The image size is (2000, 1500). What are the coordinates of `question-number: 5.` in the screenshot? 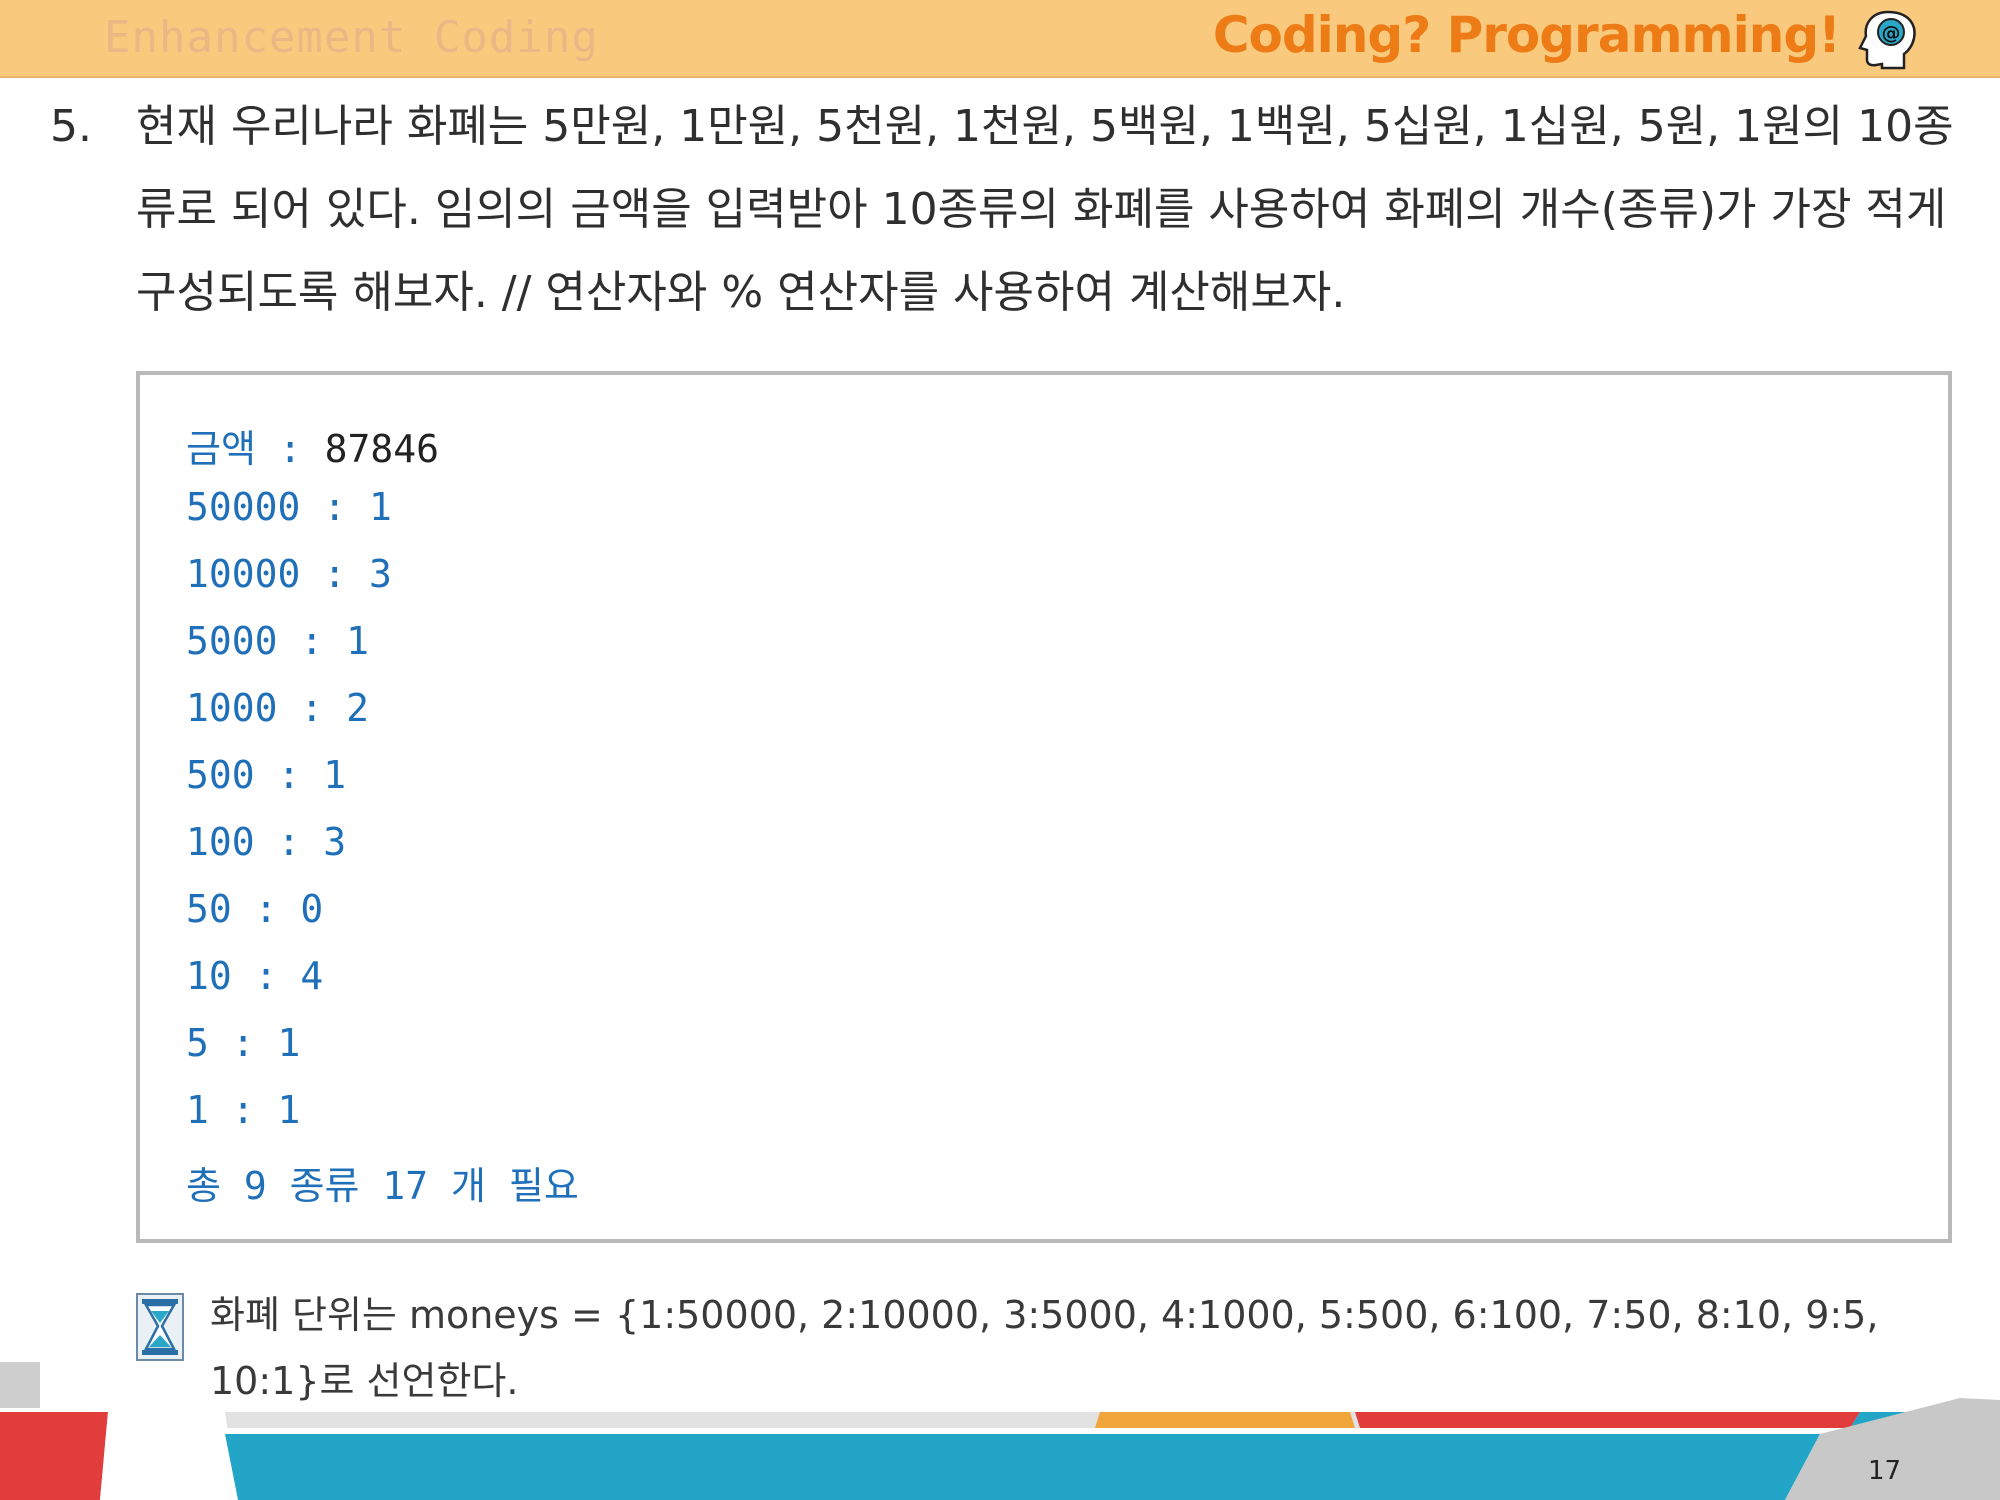 It's located at (71, 126).